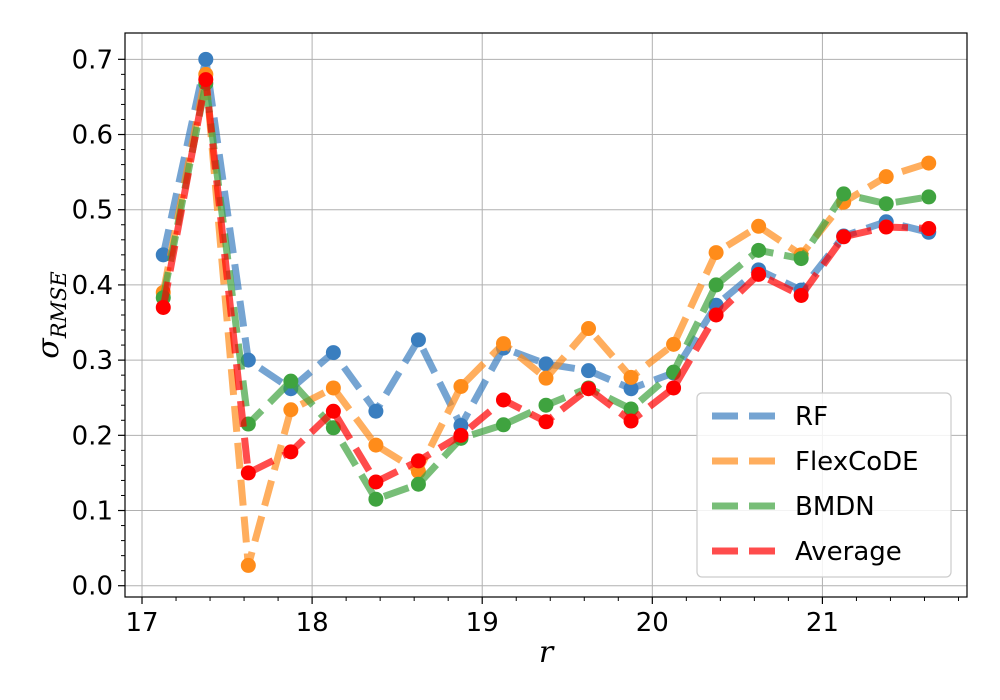 The image size is (1000, 700). Describe the element at coordinates (92, 361) in the screenshot. I see `y-tick-label: 0.3` at that location.